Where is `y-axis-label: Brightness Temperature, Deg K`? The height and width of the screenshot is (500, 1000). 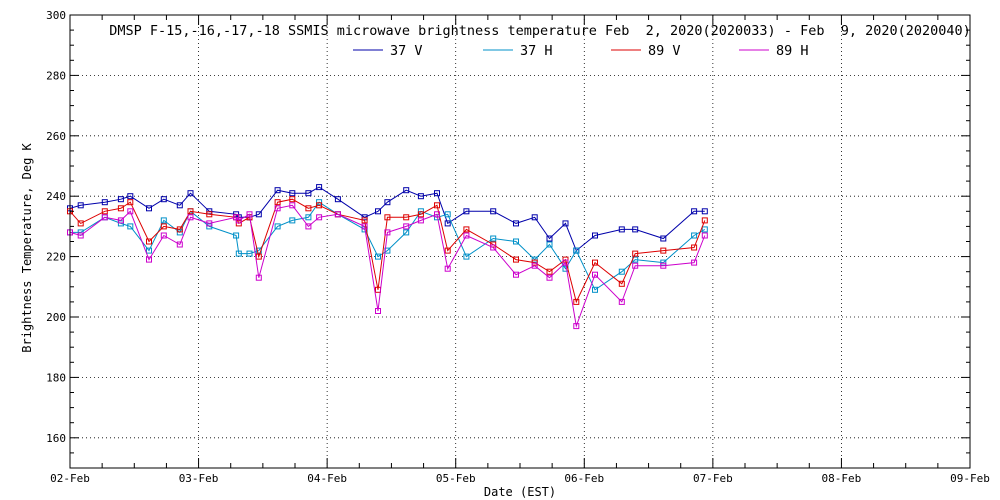 y-axis-label: Brightness Temperature, Deg K is located at coordinates (27, 247).